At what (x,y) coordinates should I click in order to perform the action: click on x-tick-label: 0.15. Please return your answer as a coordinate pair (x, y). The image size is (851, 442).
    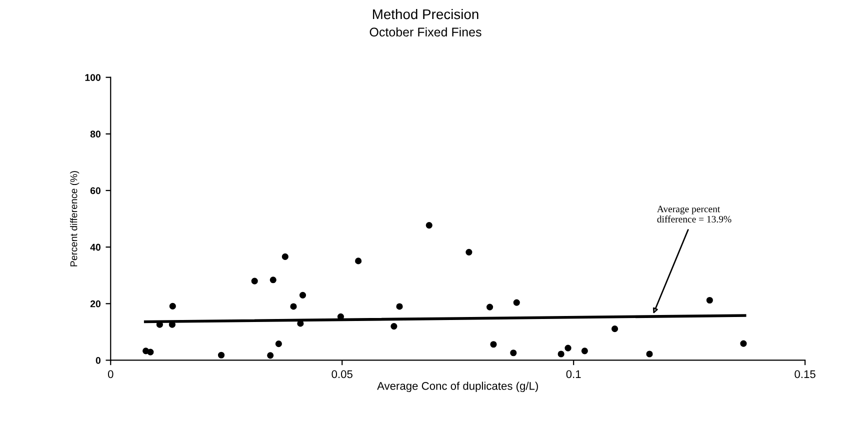
    Looking at the image, I should click on (805, 374).